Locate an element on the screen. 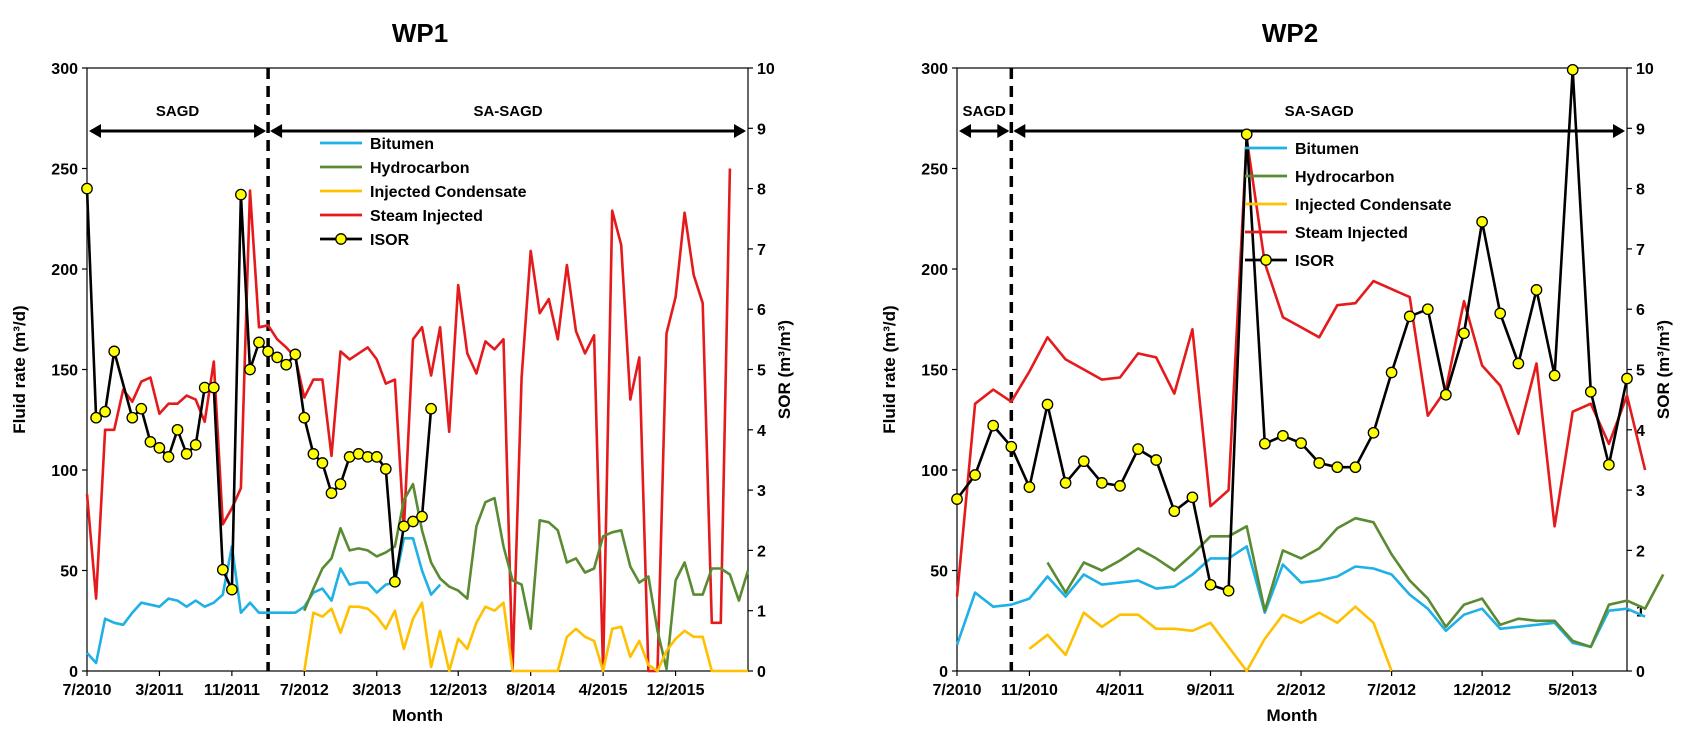 The image size is (1700, 750). x-tick-label: 7/2010 is located at coordinates (957, 690).